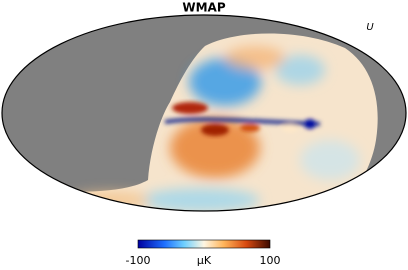 Image resolution: width=408 pixels, height=270 pixels. Describe the element at coordinates (203, 8) in the screenshot. I see `map-title: WMAP` at that location.